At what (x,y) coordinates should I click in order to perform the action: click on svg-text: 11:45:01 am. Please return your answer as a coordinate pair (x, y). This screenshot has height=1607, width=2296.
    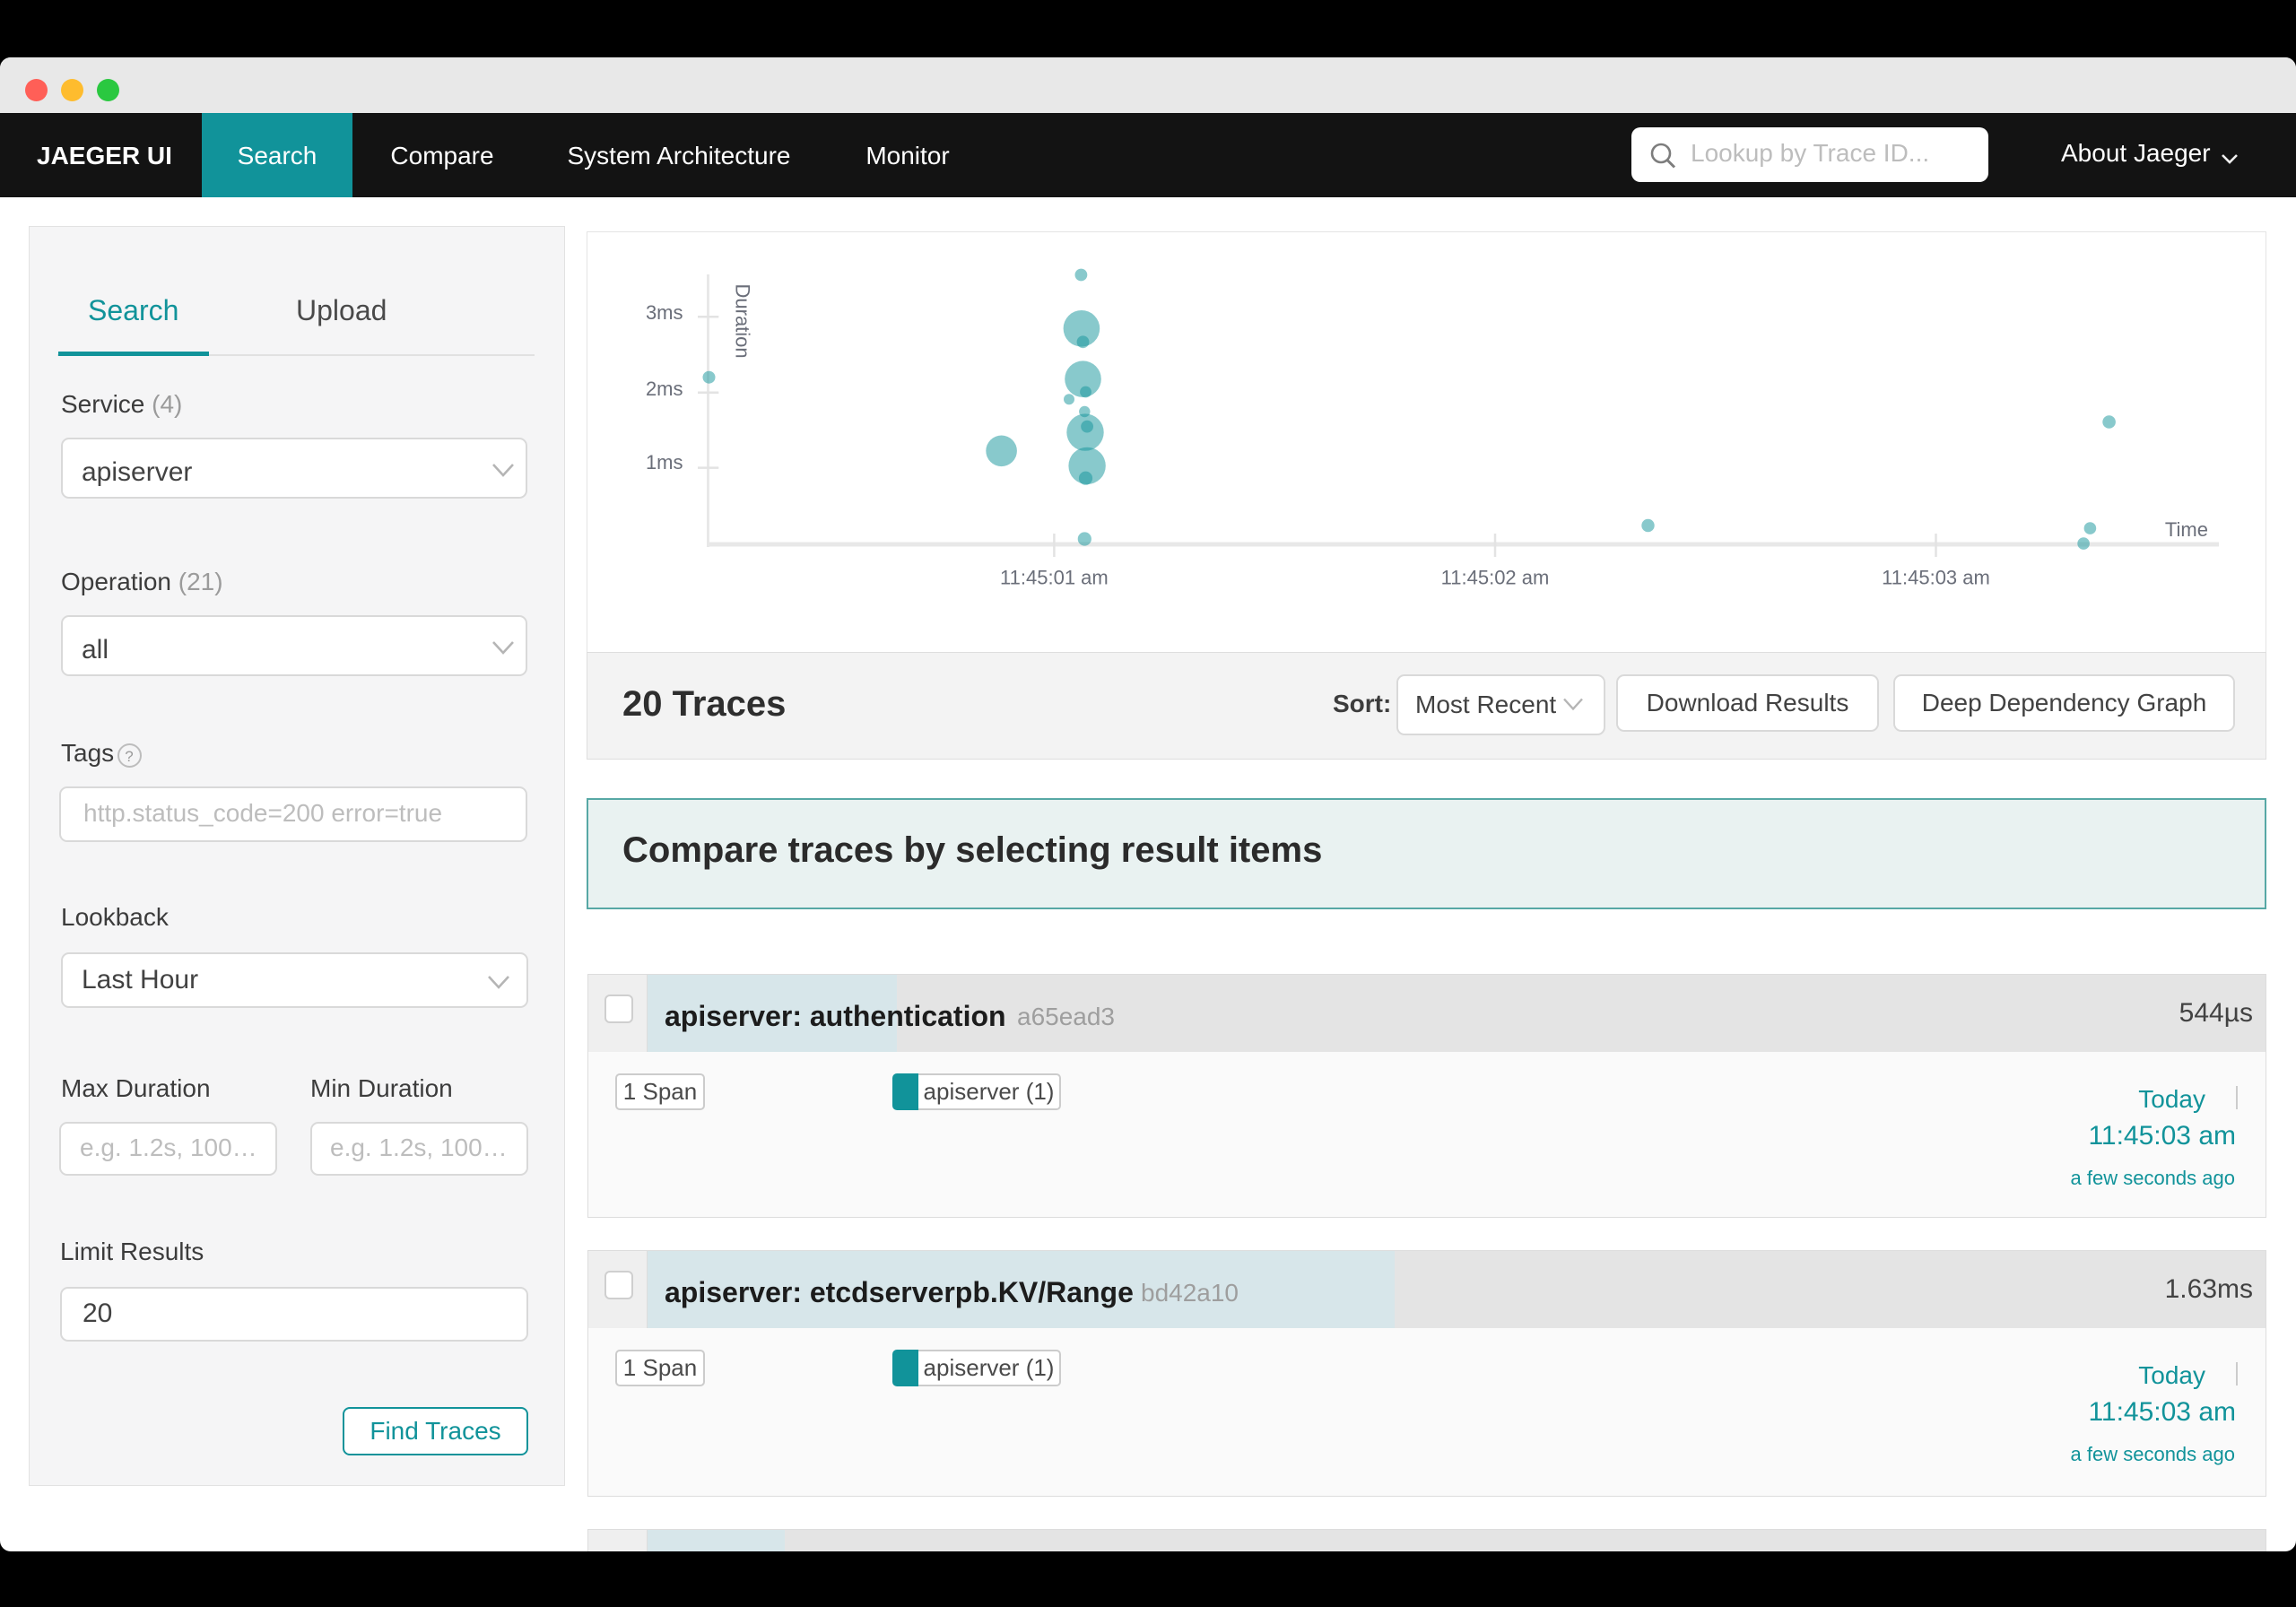
    Looking at the image, I should click on (1054, 578).